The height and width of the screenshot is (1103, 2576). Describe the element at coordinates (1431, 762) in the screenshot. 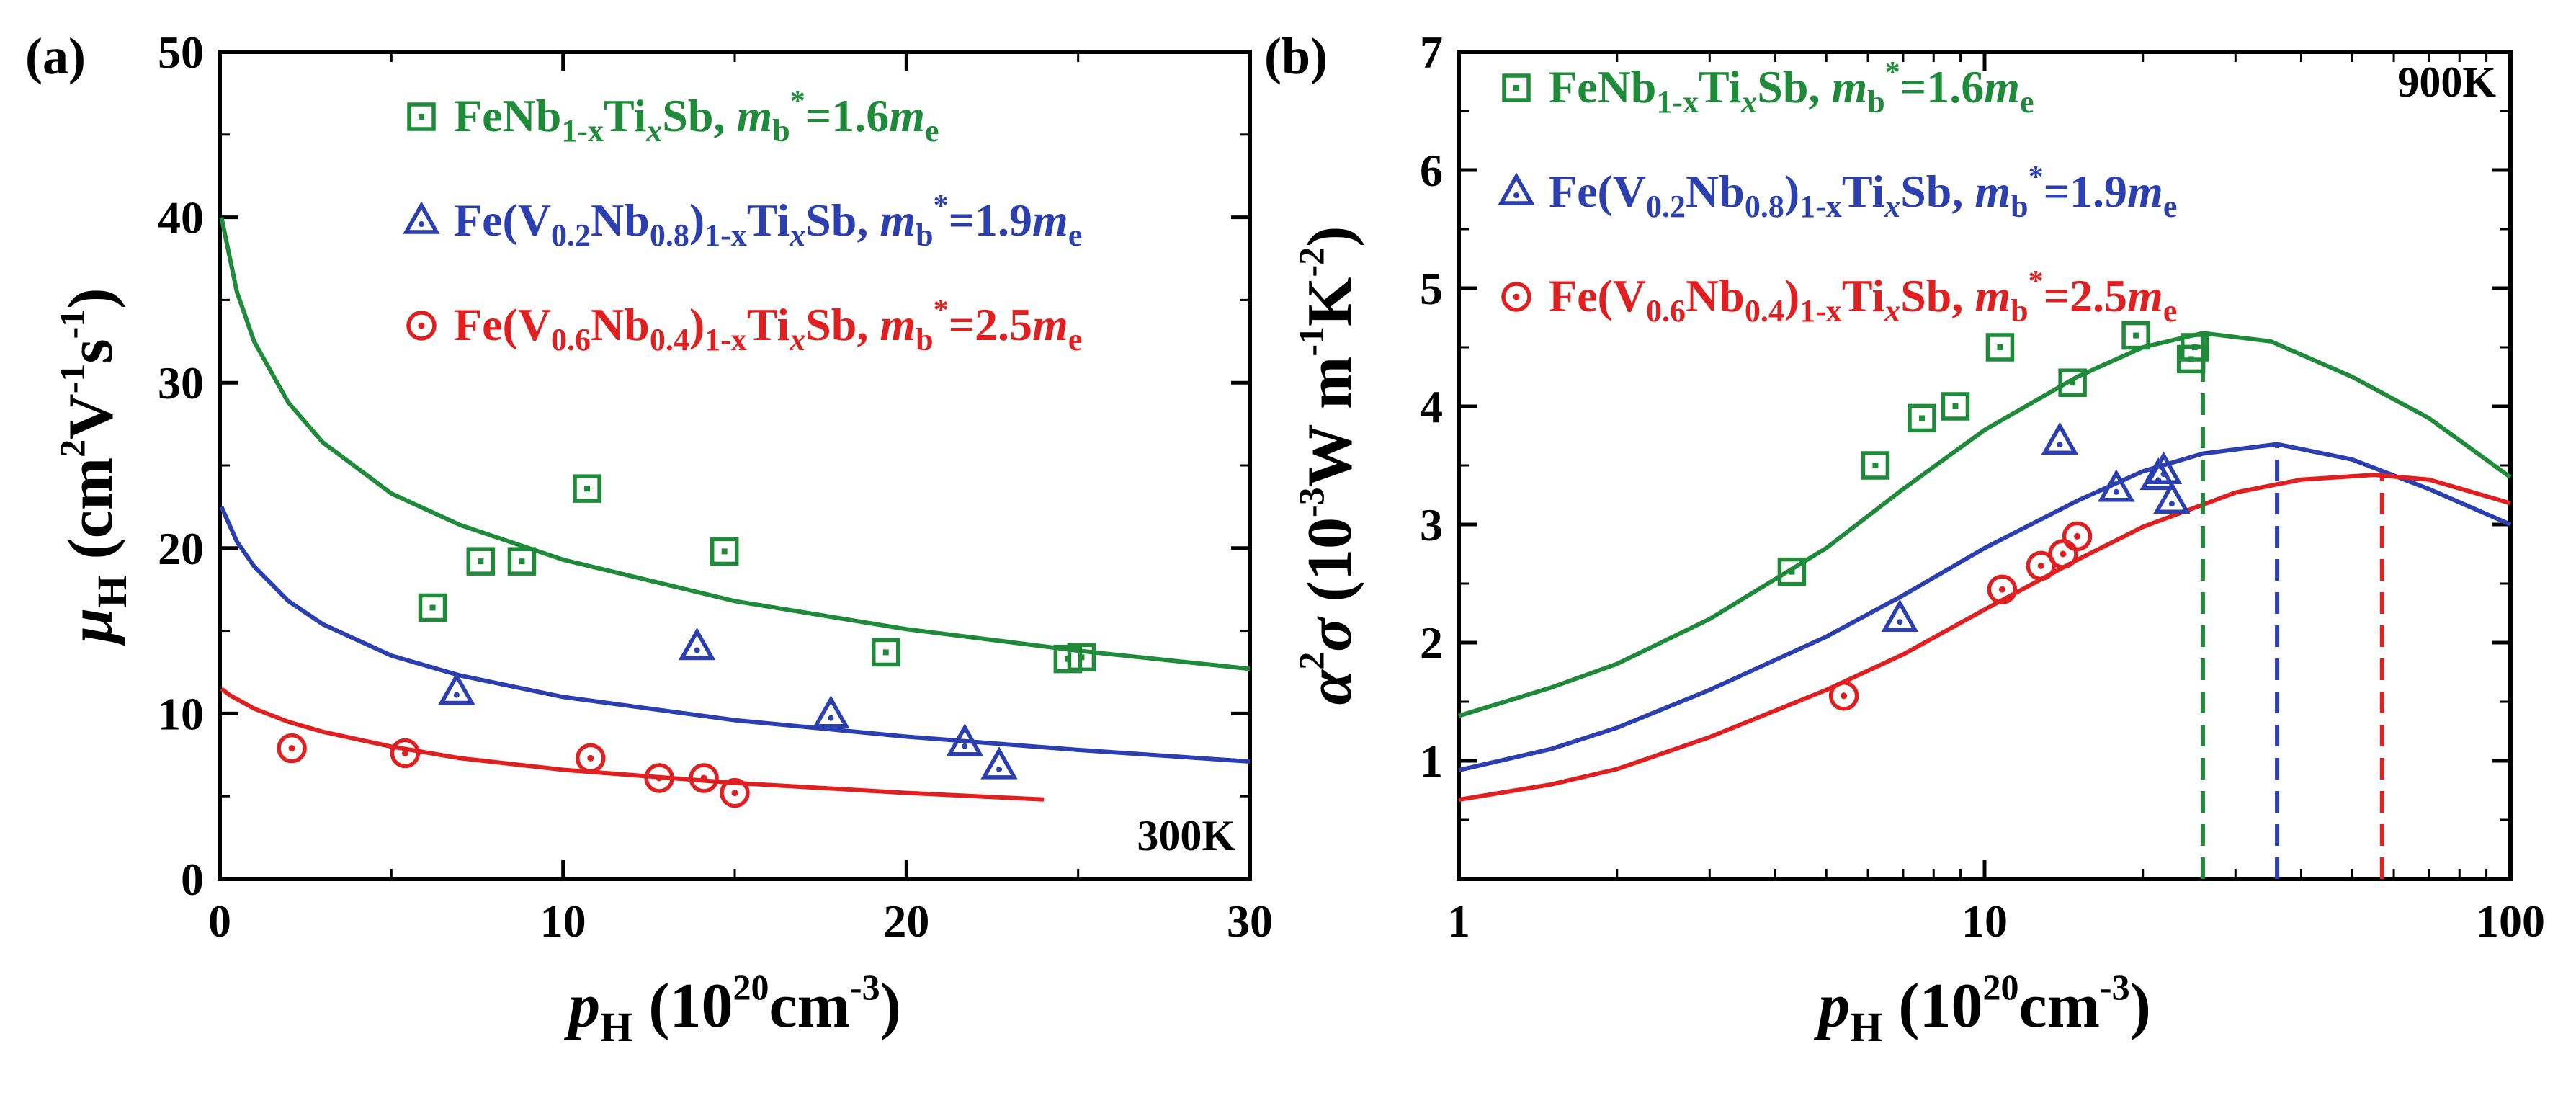

I see `y-tick-label: 1` at that location.